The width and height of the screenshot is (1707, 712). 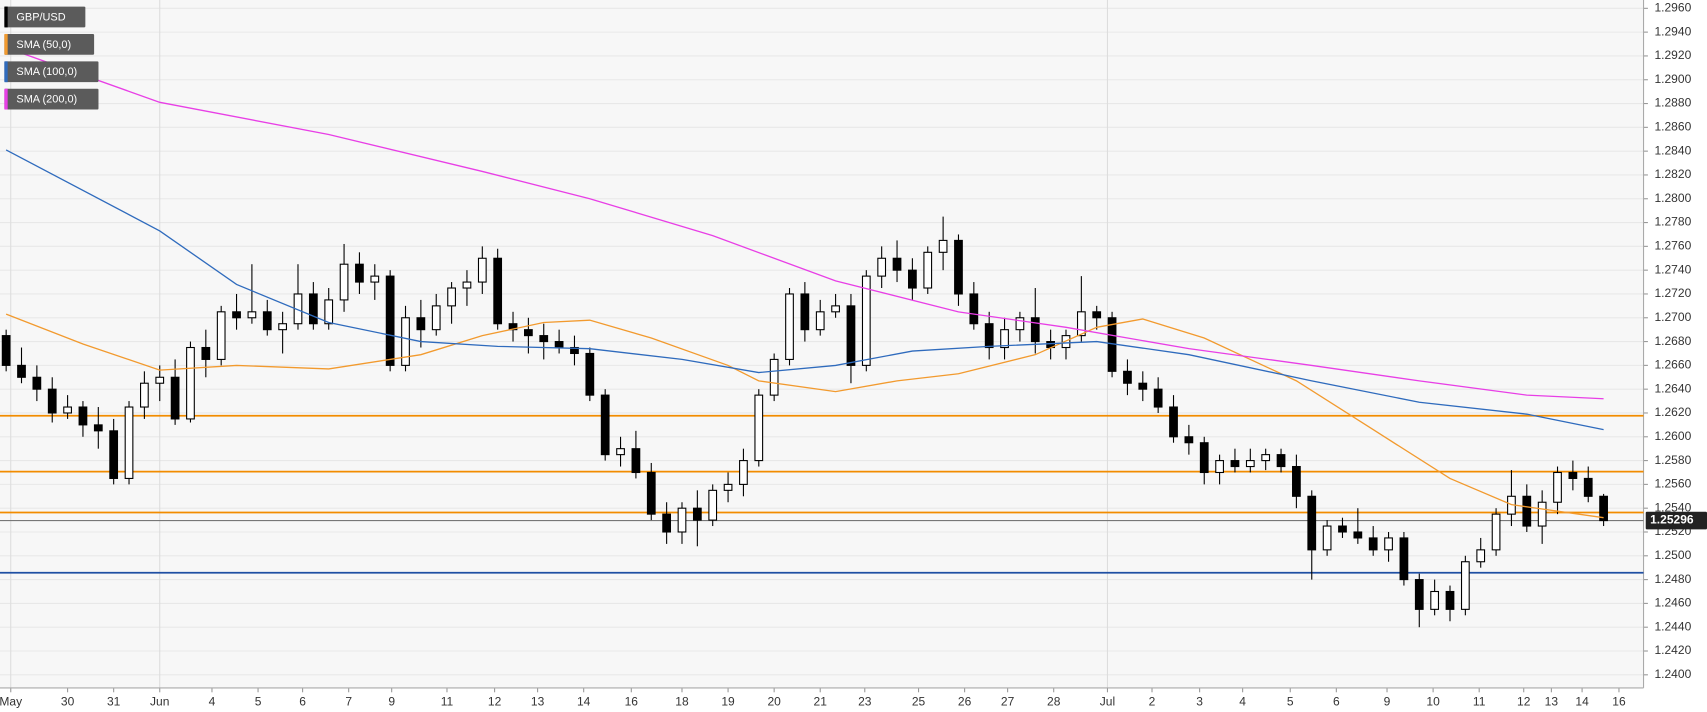 I want to click on x-tick-label: Jun, so click(x=159, y=701).